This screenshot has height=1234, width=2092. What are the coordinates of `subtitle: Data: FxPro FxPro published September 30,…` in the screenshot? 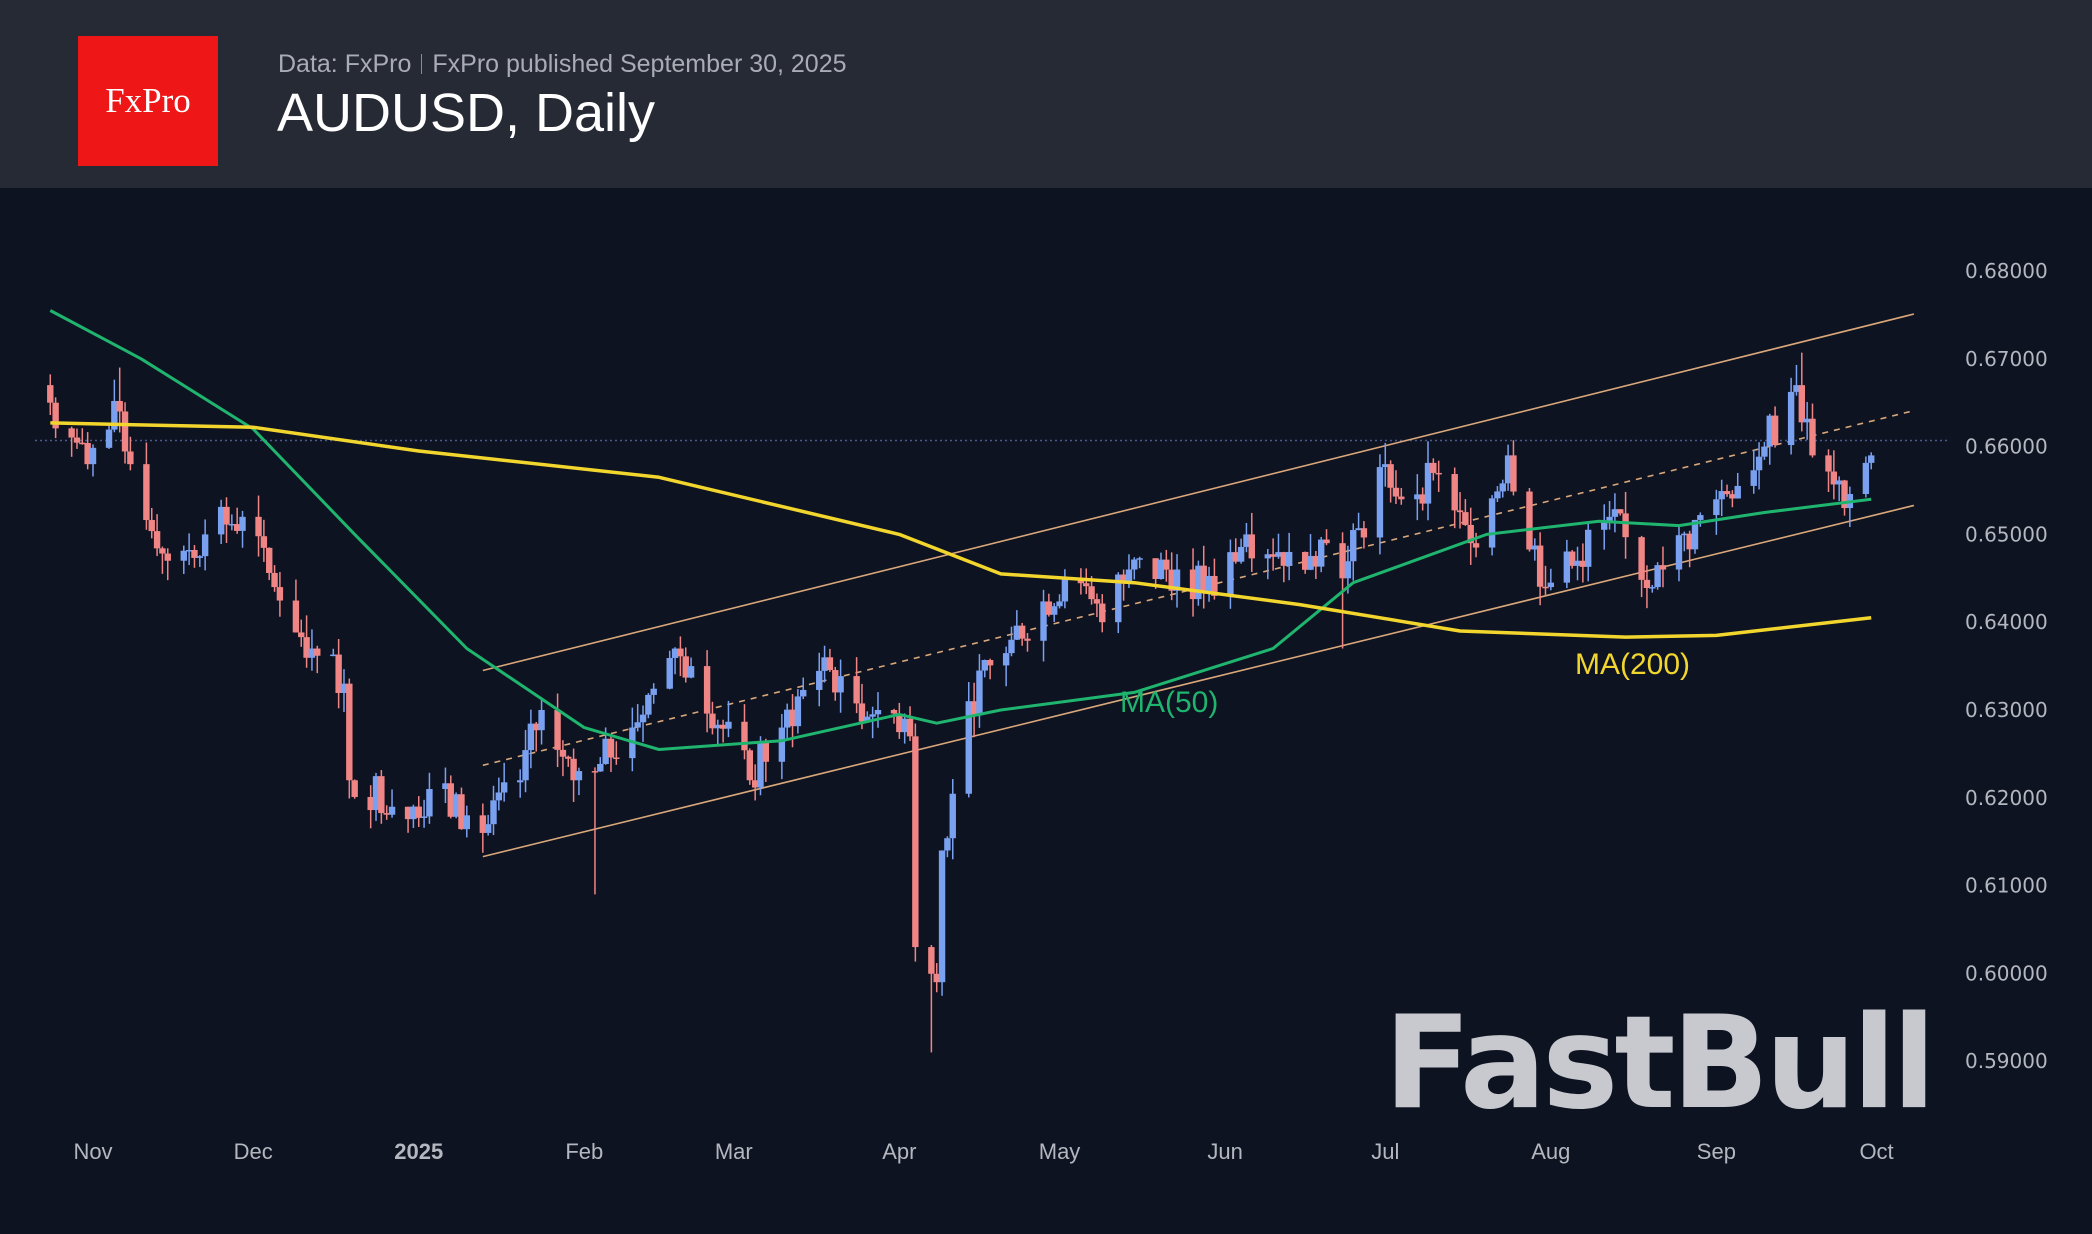 It's located at (562, 64).